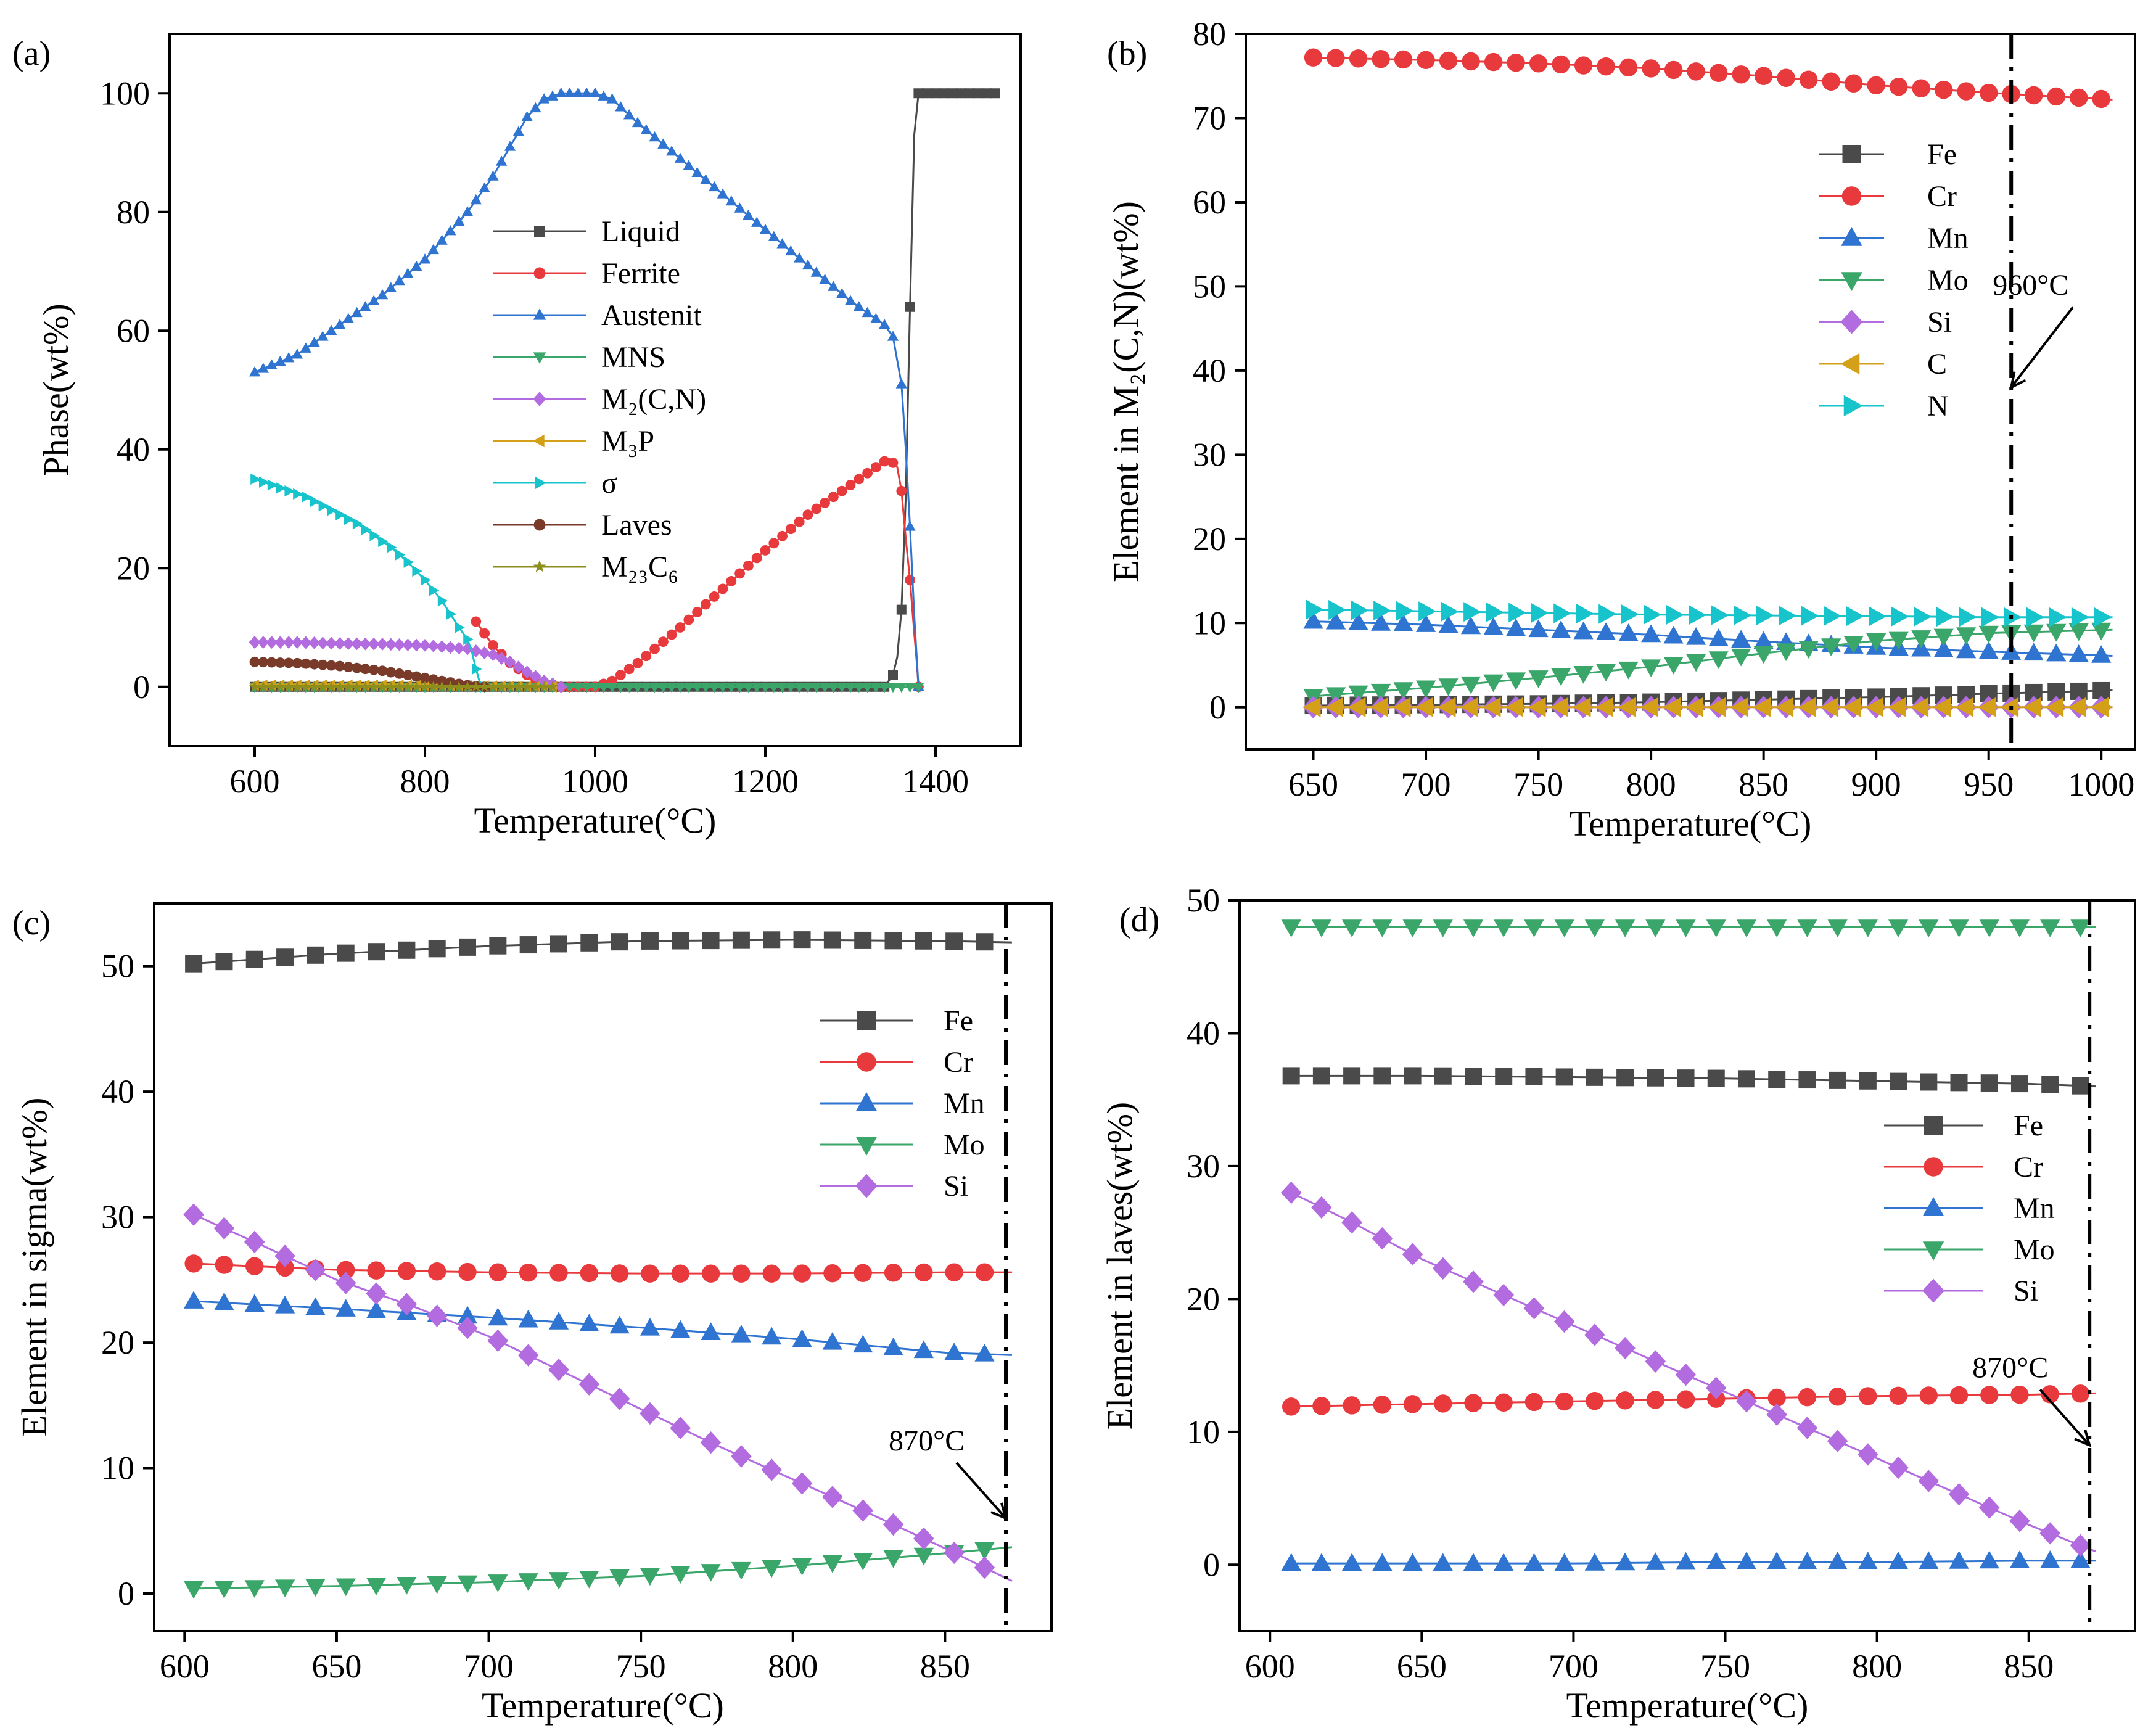 The width and height of the screenshot is (2156, 1736). I want to click on x-tick-label: 600, so click(1270, 1666).